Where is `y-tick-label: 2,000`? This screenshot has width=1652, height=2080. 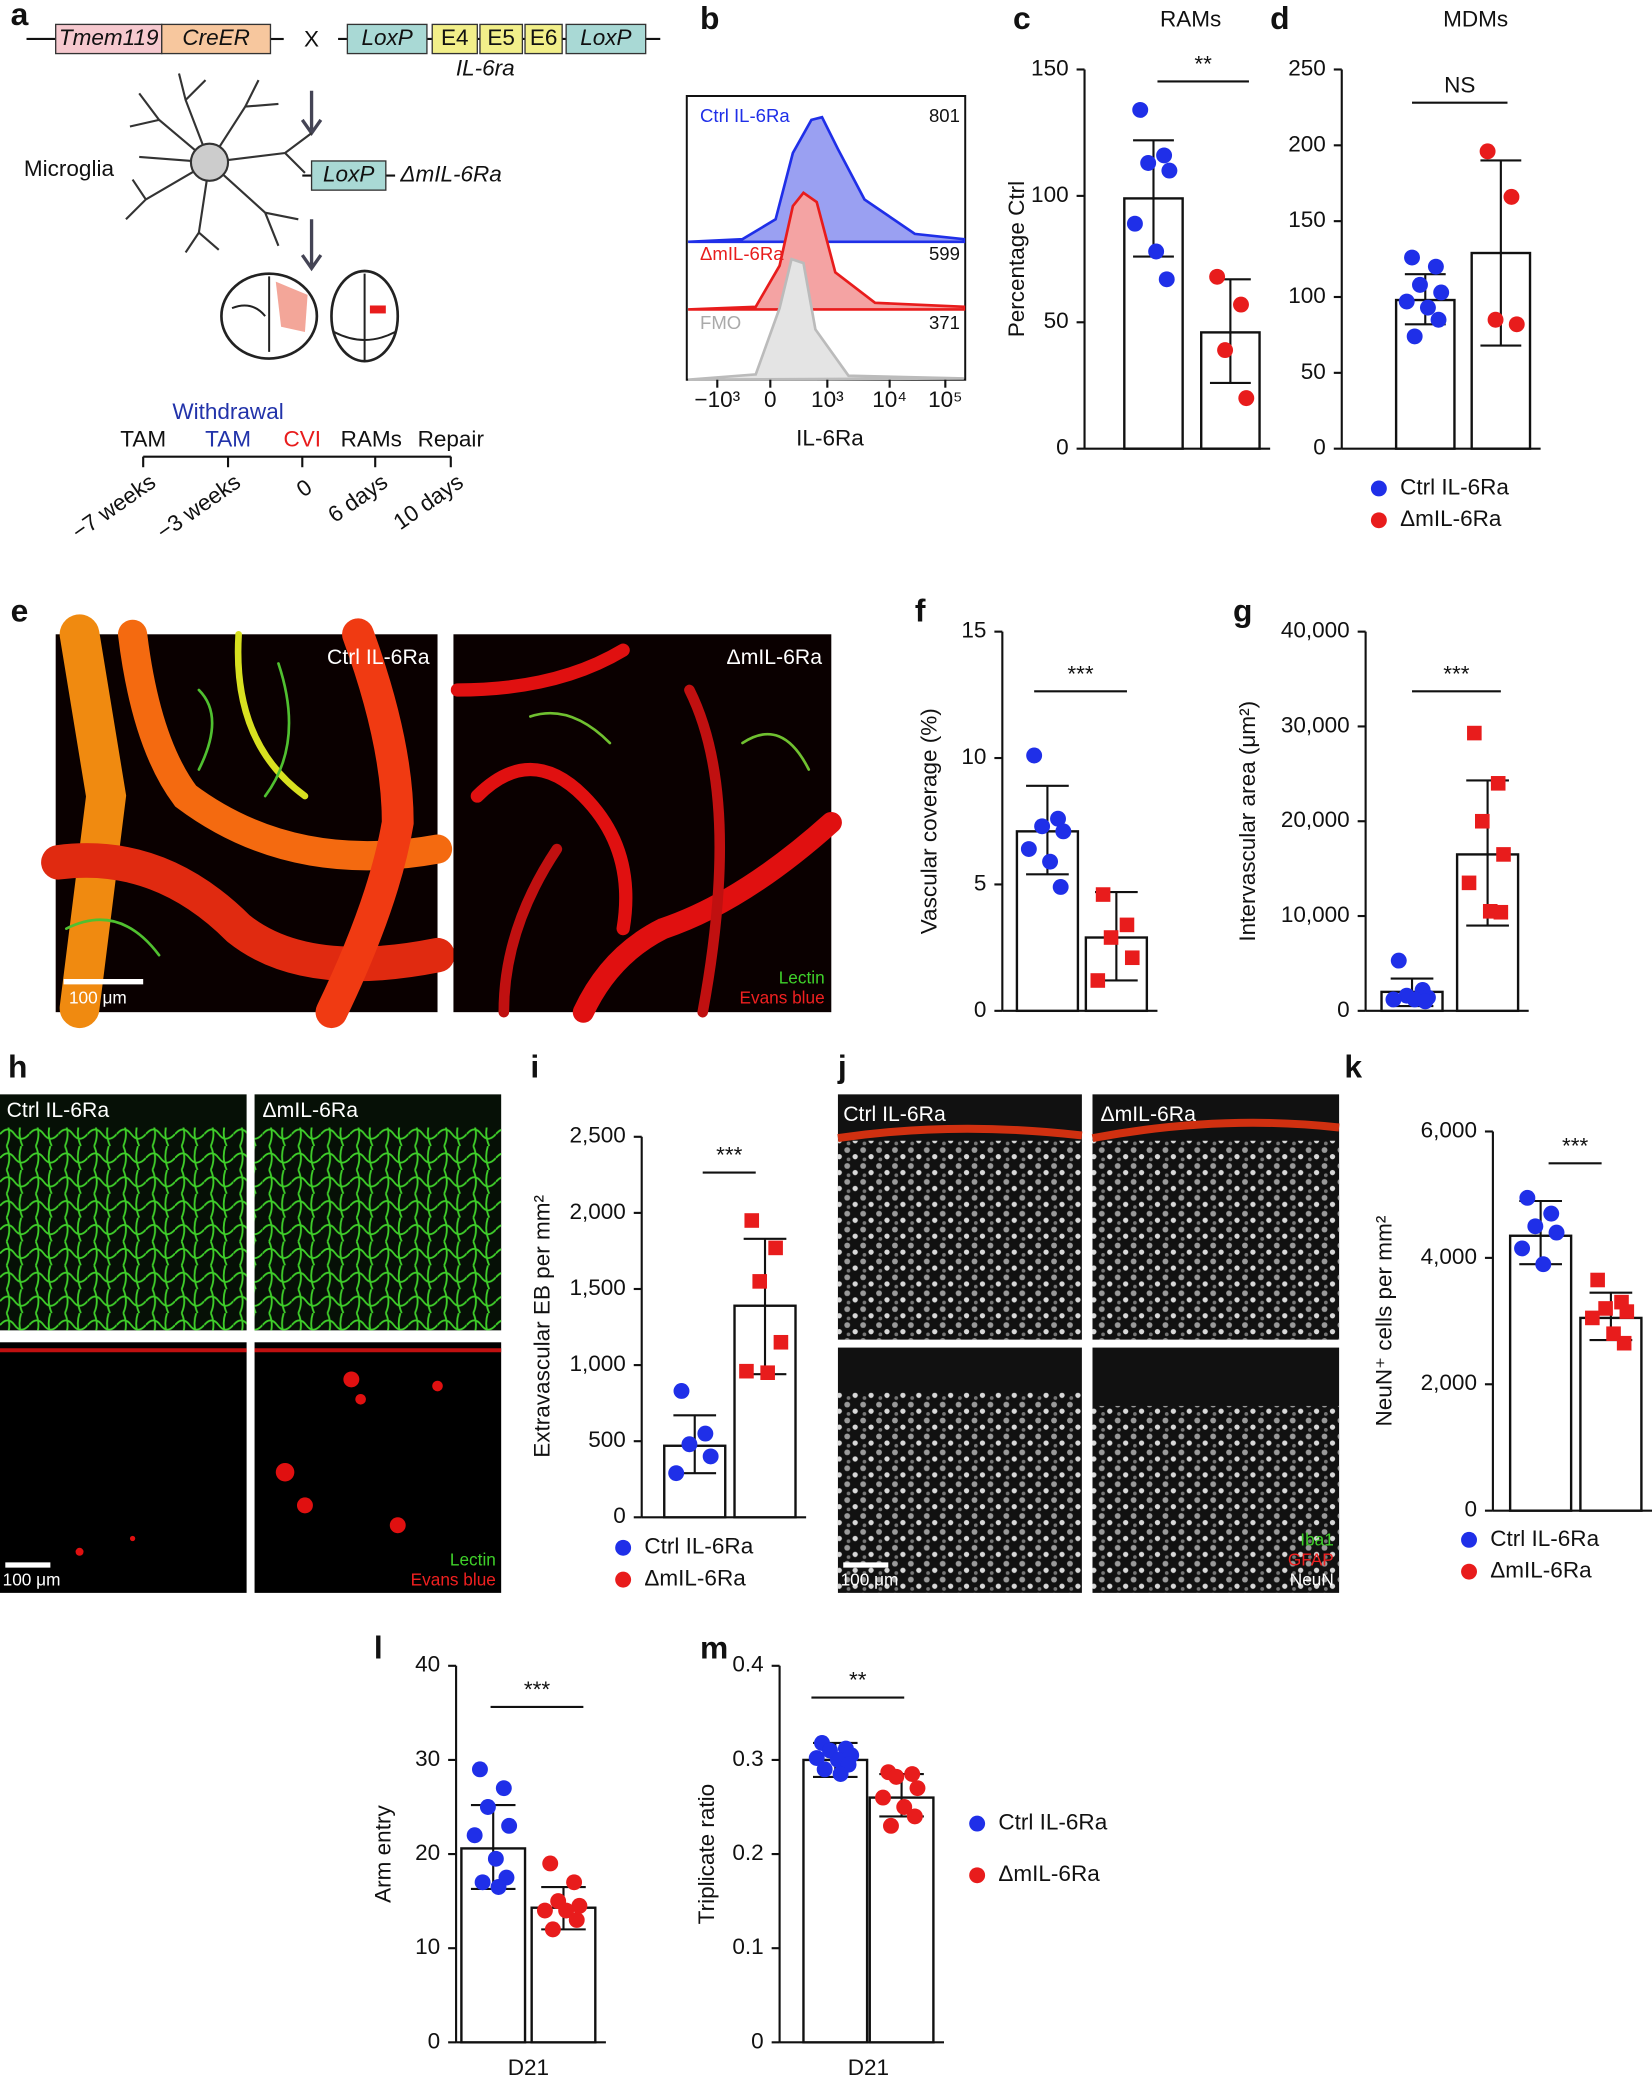
y-tick-label: 2,000 is located at coordinates (597, 1211).